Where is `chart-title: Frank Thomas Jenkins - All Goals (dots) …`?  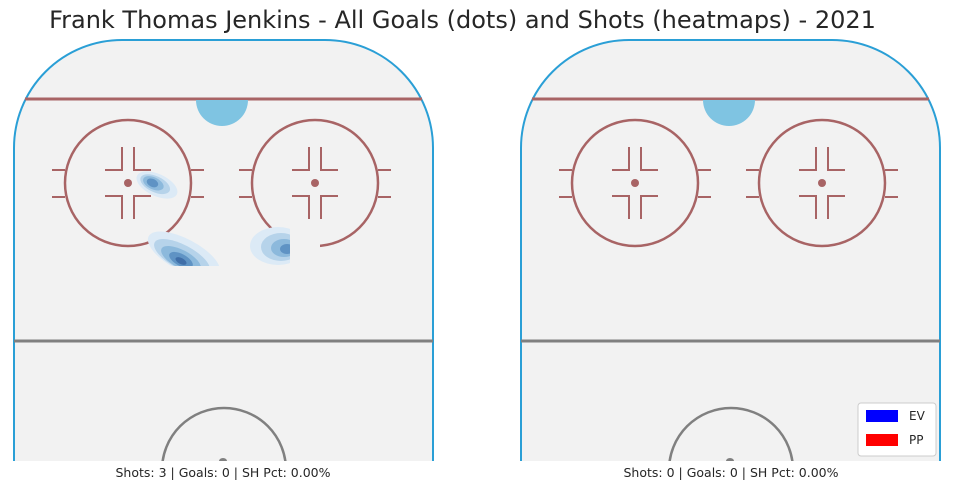 chart-title: Frank Thomas Jenkins - All Goals (dots) … is located at coordinates (462, 20).